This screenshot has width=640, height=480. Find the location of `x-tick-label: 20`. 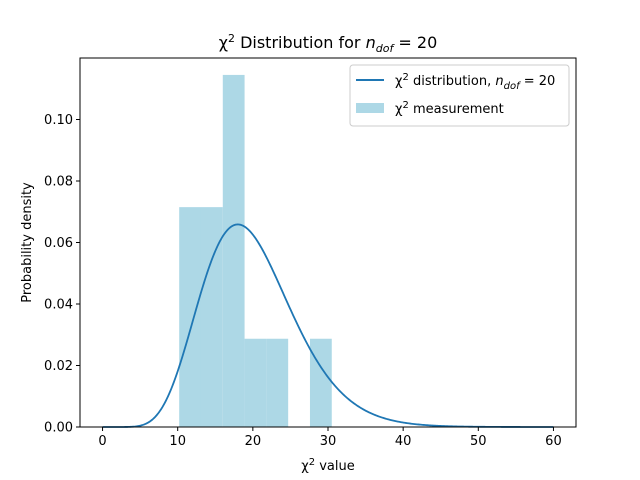

x-tick-label: 20 is located at coordinates (253, 441).